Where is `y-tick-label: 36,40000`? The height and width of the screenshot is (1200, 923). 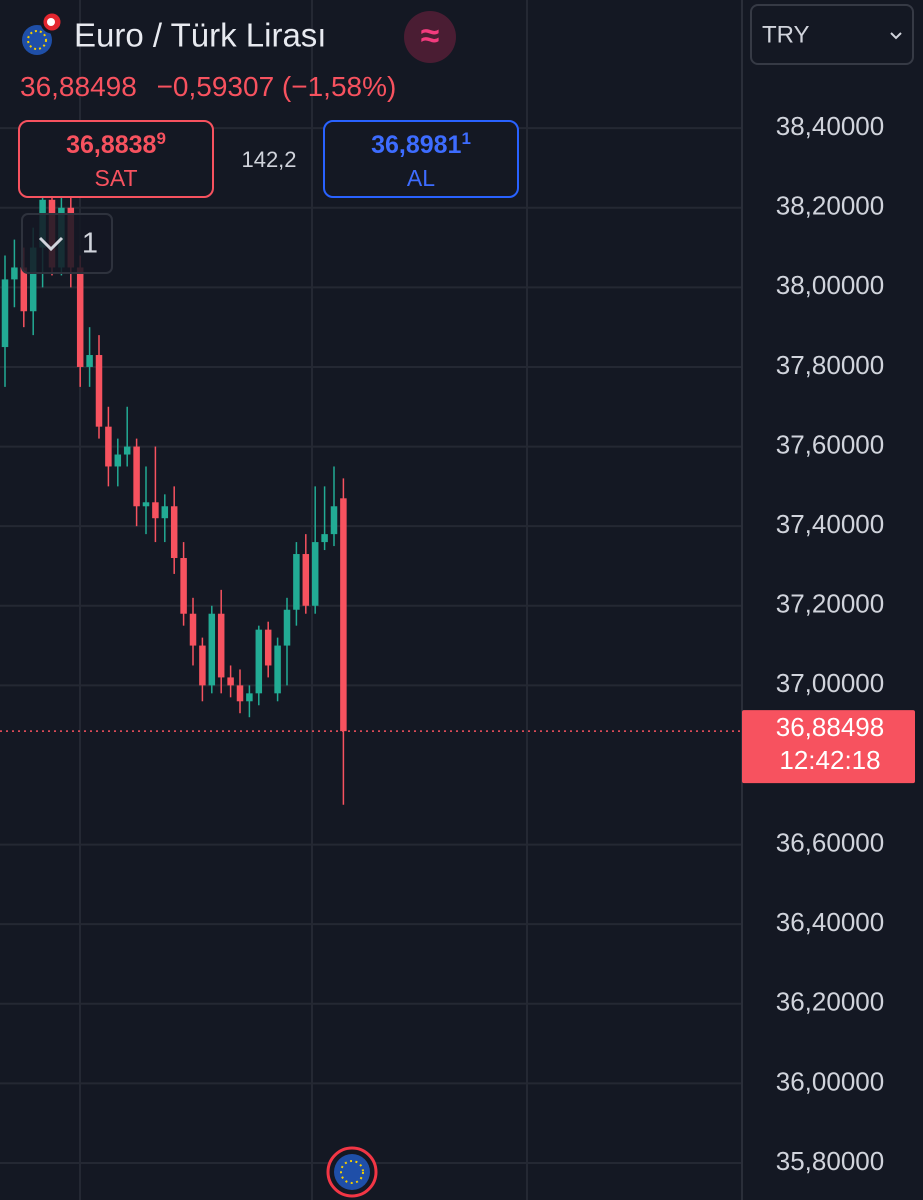
y-tick-label: 36,40000 is located at coordinates (830, 922).